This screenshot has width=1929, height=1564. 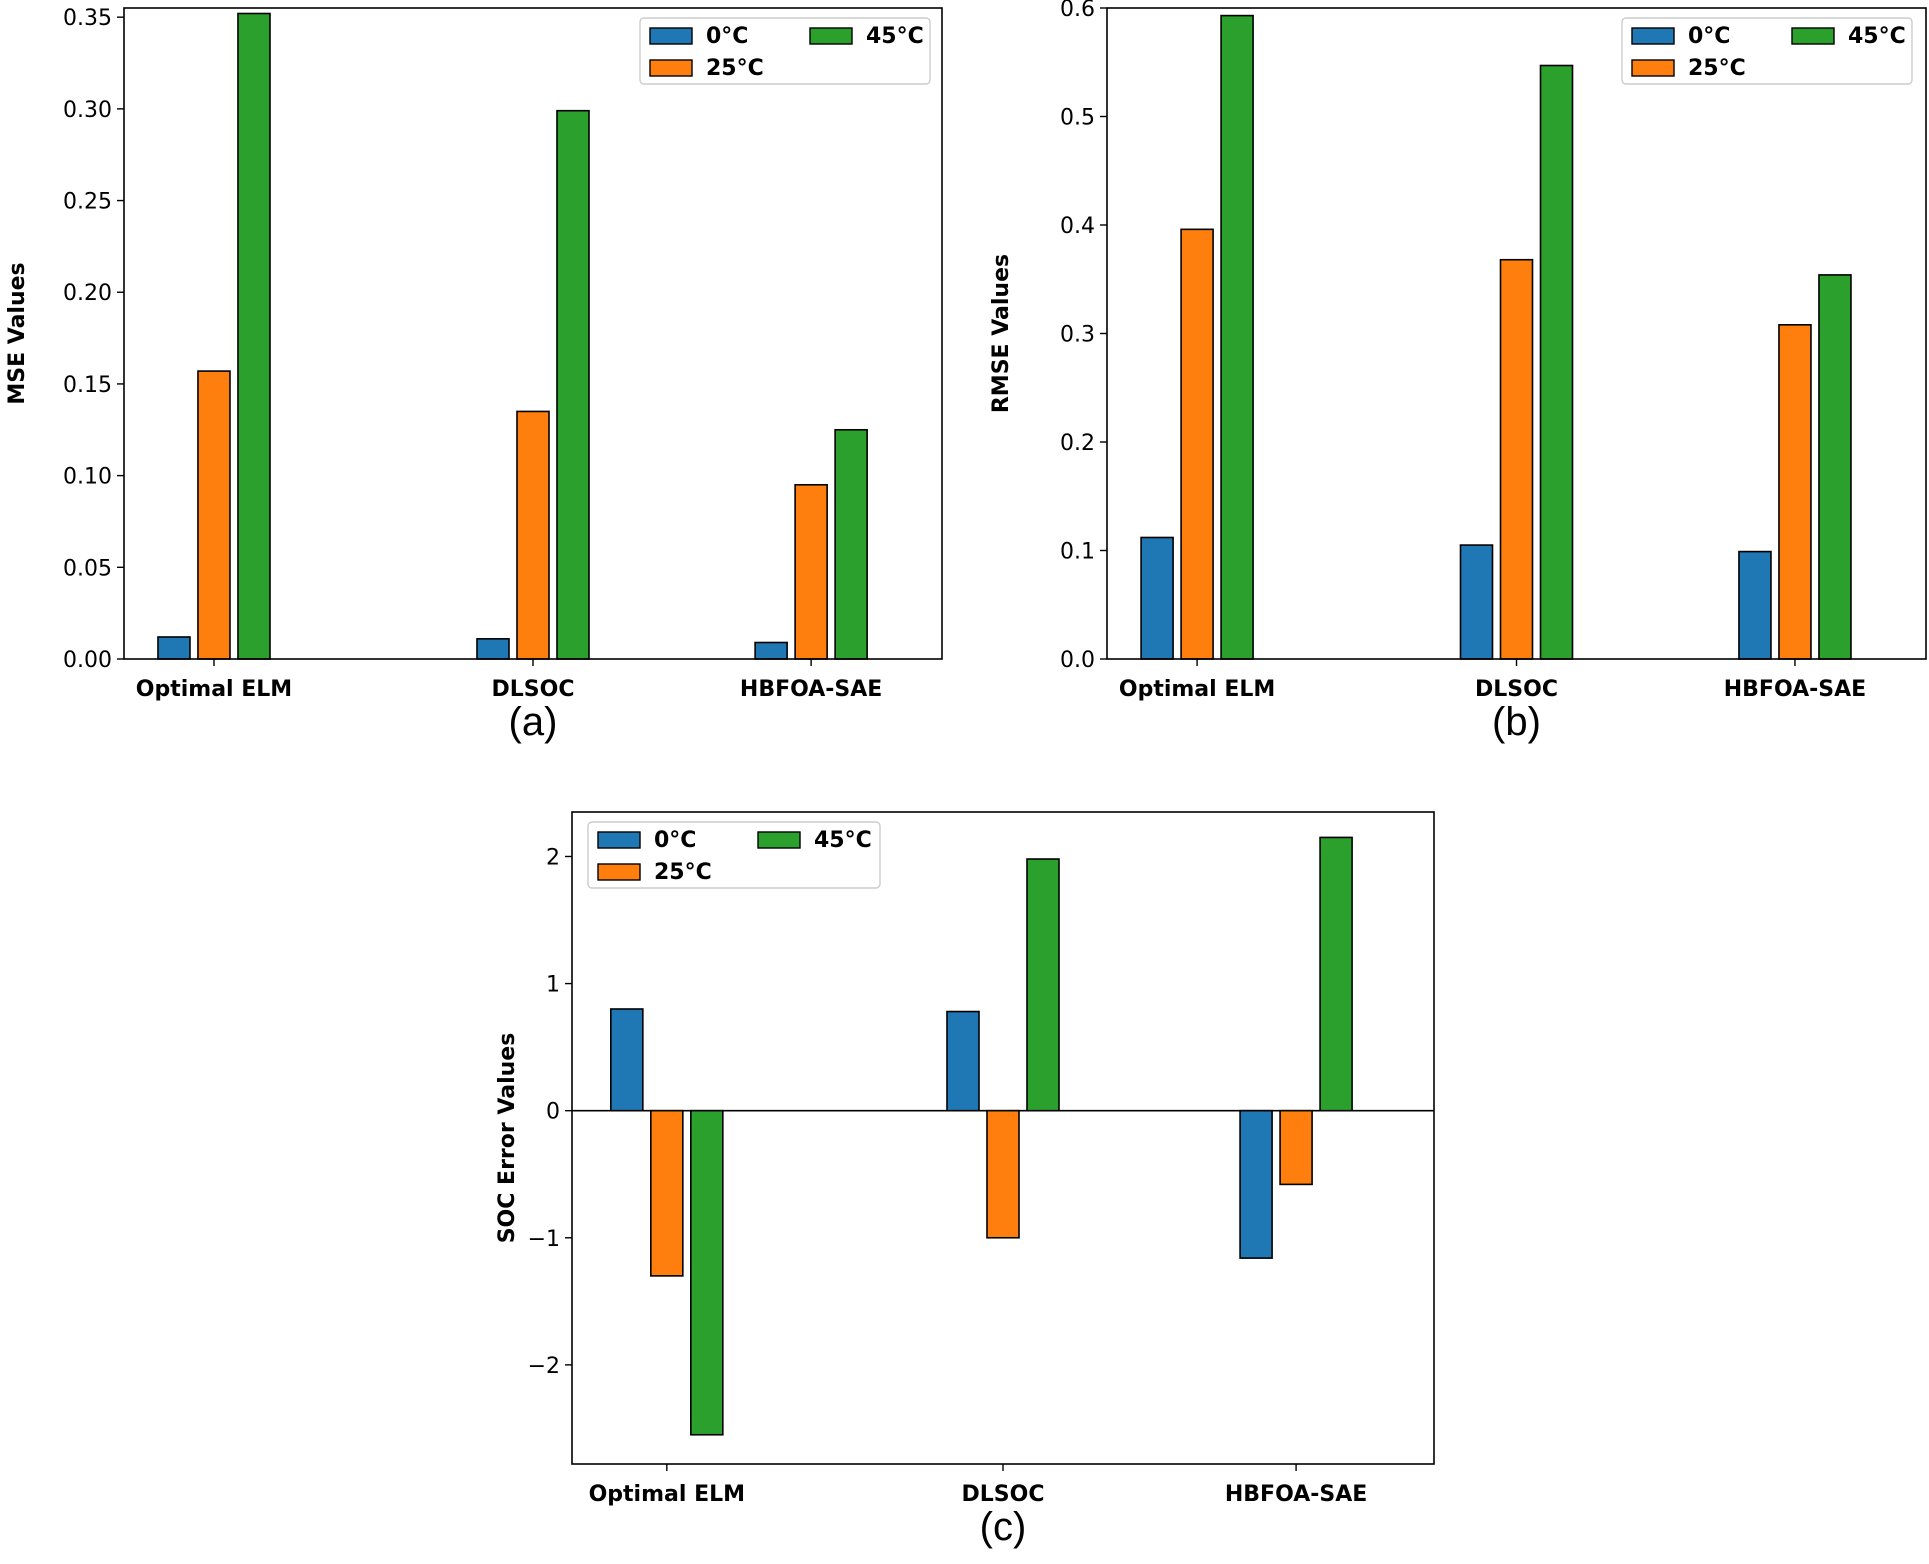 I want to click on panel-caption: (a), so click(x=533, y=722).